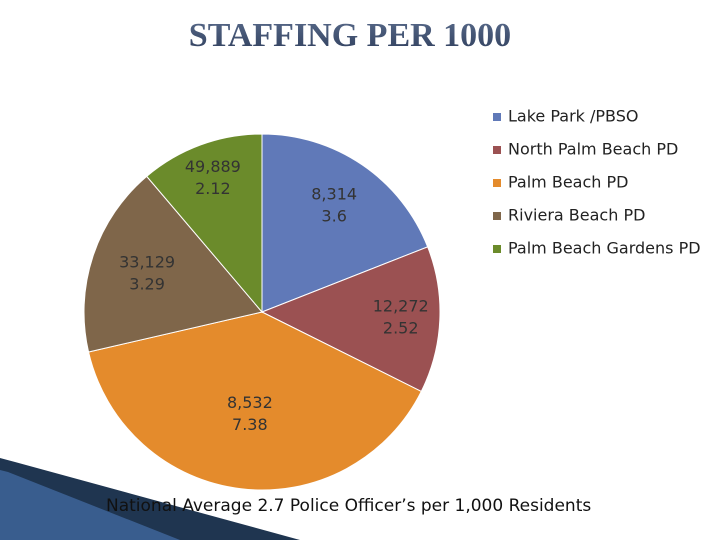  Describe the element at coordinates (350, 35) in the screenshot. I see `chart-title: STAFFING PER 1000` at that location.